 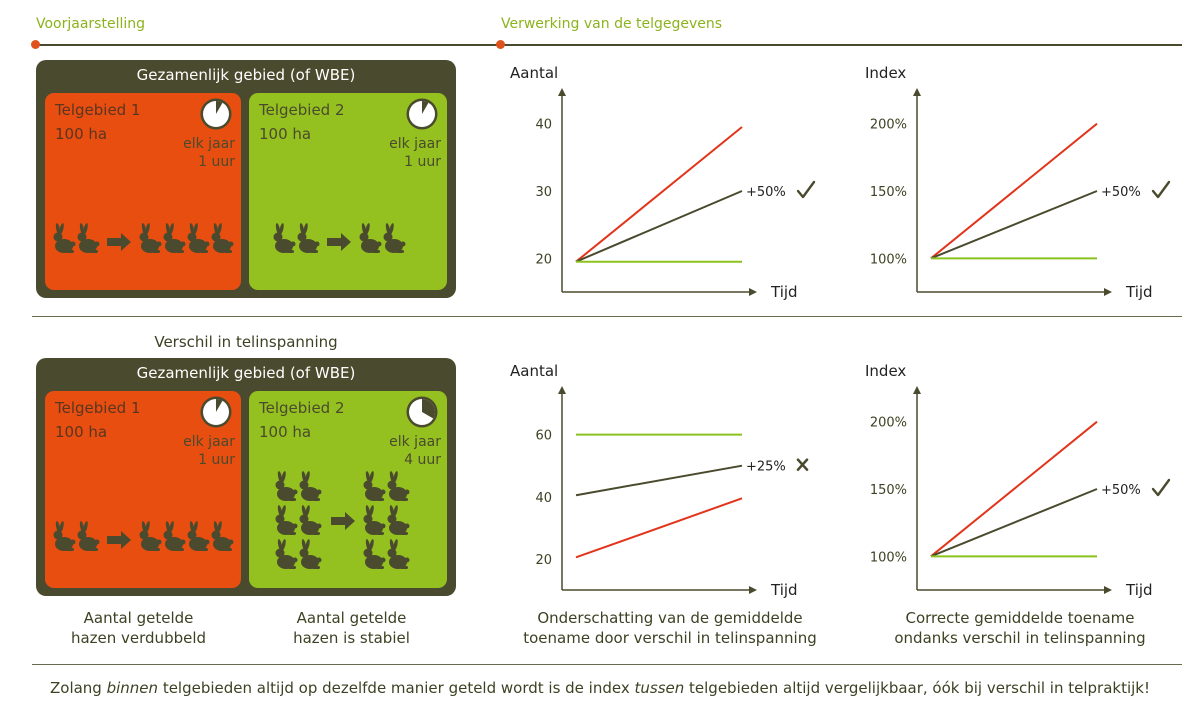 I want to click on caption-area2: Aantal getelde hazen is stabiel, so click(x=351, y=628).